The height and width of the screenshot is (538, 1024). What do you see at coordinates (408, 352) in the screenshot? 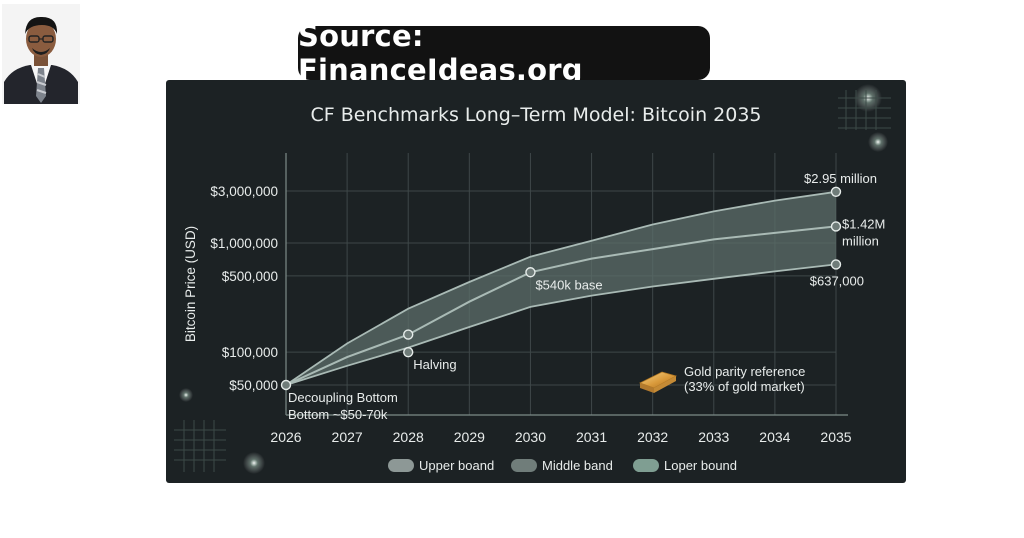
I see `marker-halving` at bounding box center [408, 352].